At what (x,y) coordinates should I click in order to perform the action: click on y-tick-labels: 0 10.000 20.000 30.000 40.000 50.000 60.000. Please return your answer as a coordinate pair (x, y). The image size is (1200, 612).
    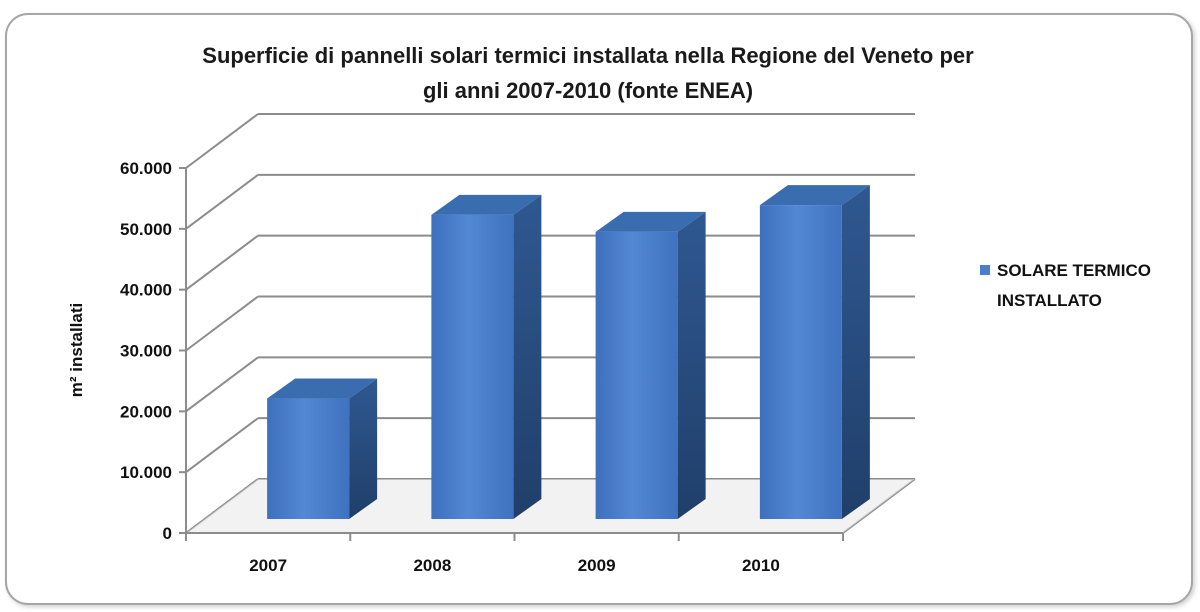
    Looking at the image, I should click on (146, 351).